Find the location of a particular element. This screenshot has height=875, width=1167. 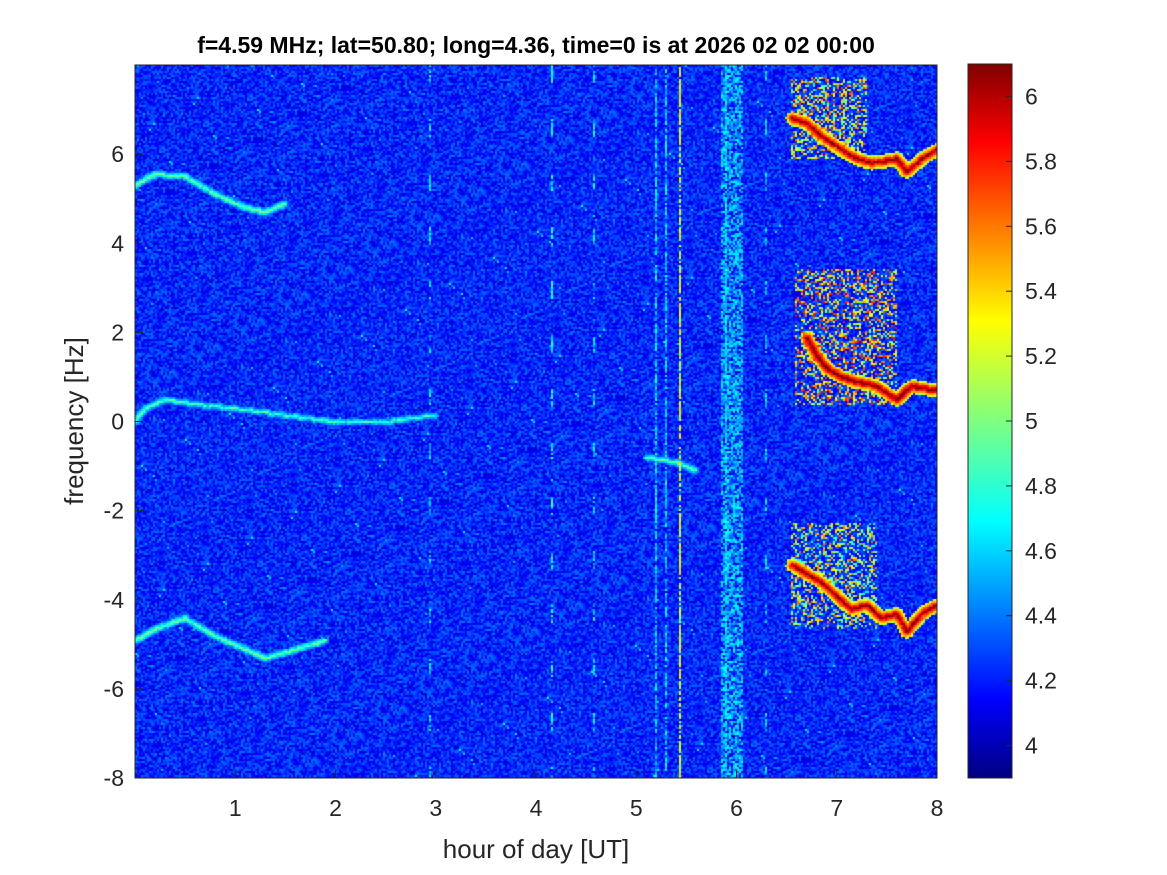

colorbar-tick-label: 5.2 is located at coordinates (1041, 356).